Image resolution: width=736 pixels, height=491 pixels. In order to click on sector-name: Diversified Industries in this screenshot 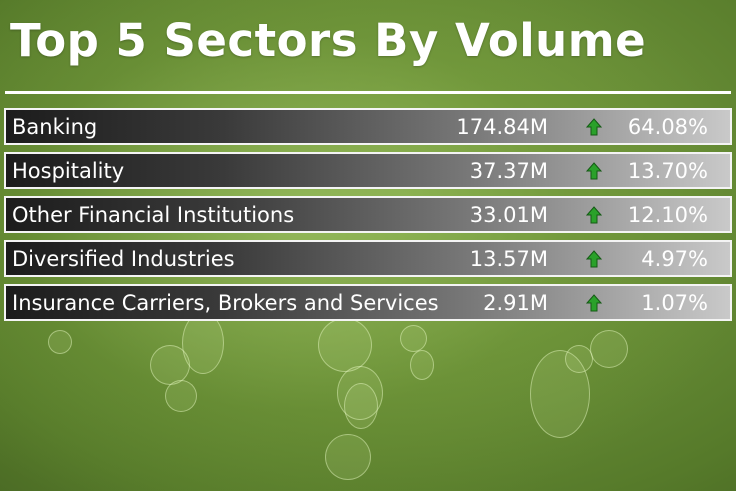, I will do `click(123, 259)`.